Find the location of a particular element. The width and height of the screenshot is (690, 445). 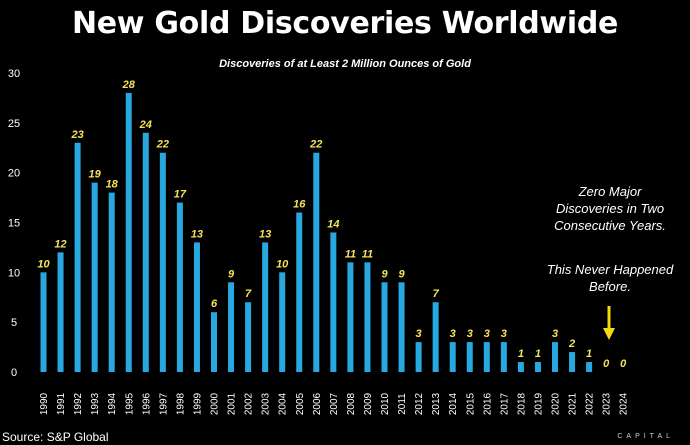

y-tick-label: 15 is located at coordinates (14, 224).